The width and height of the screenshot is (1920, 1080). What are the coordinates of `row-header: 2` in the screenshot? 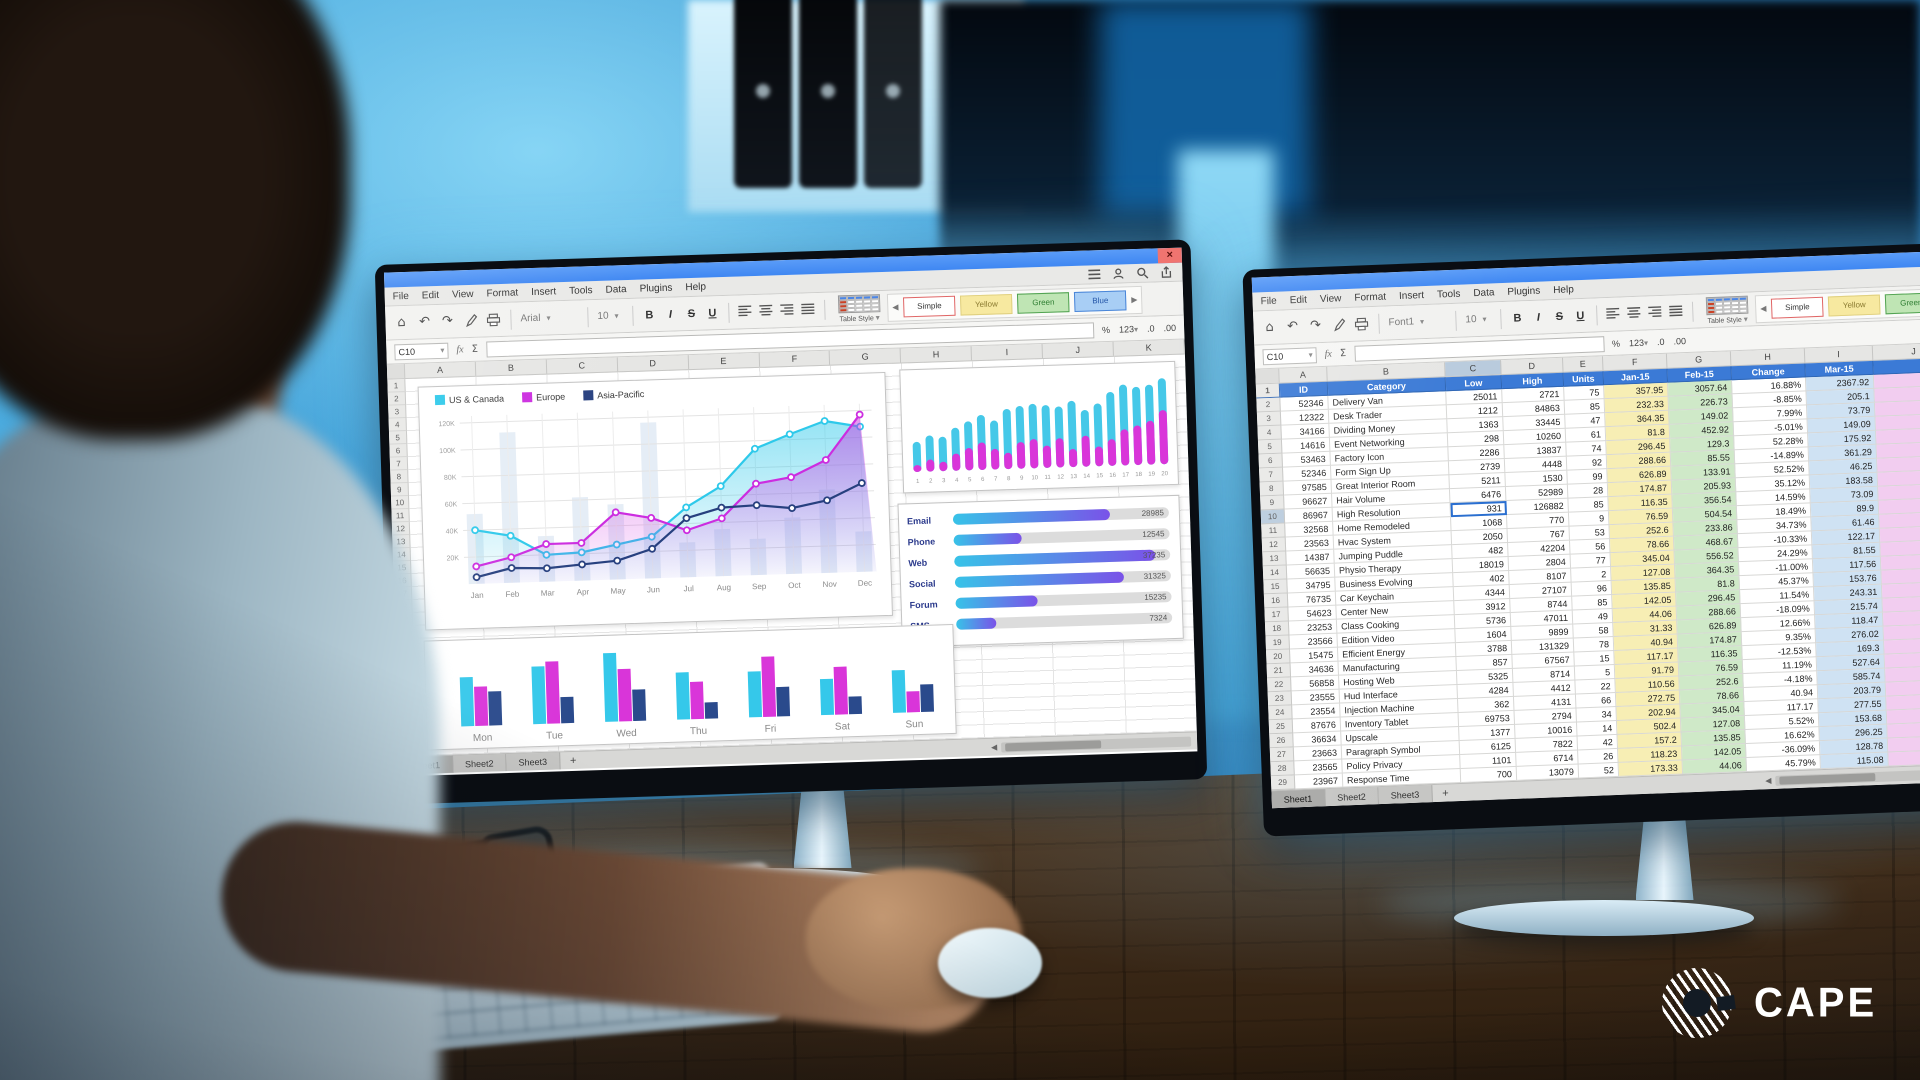 It's located at (1268, 405).